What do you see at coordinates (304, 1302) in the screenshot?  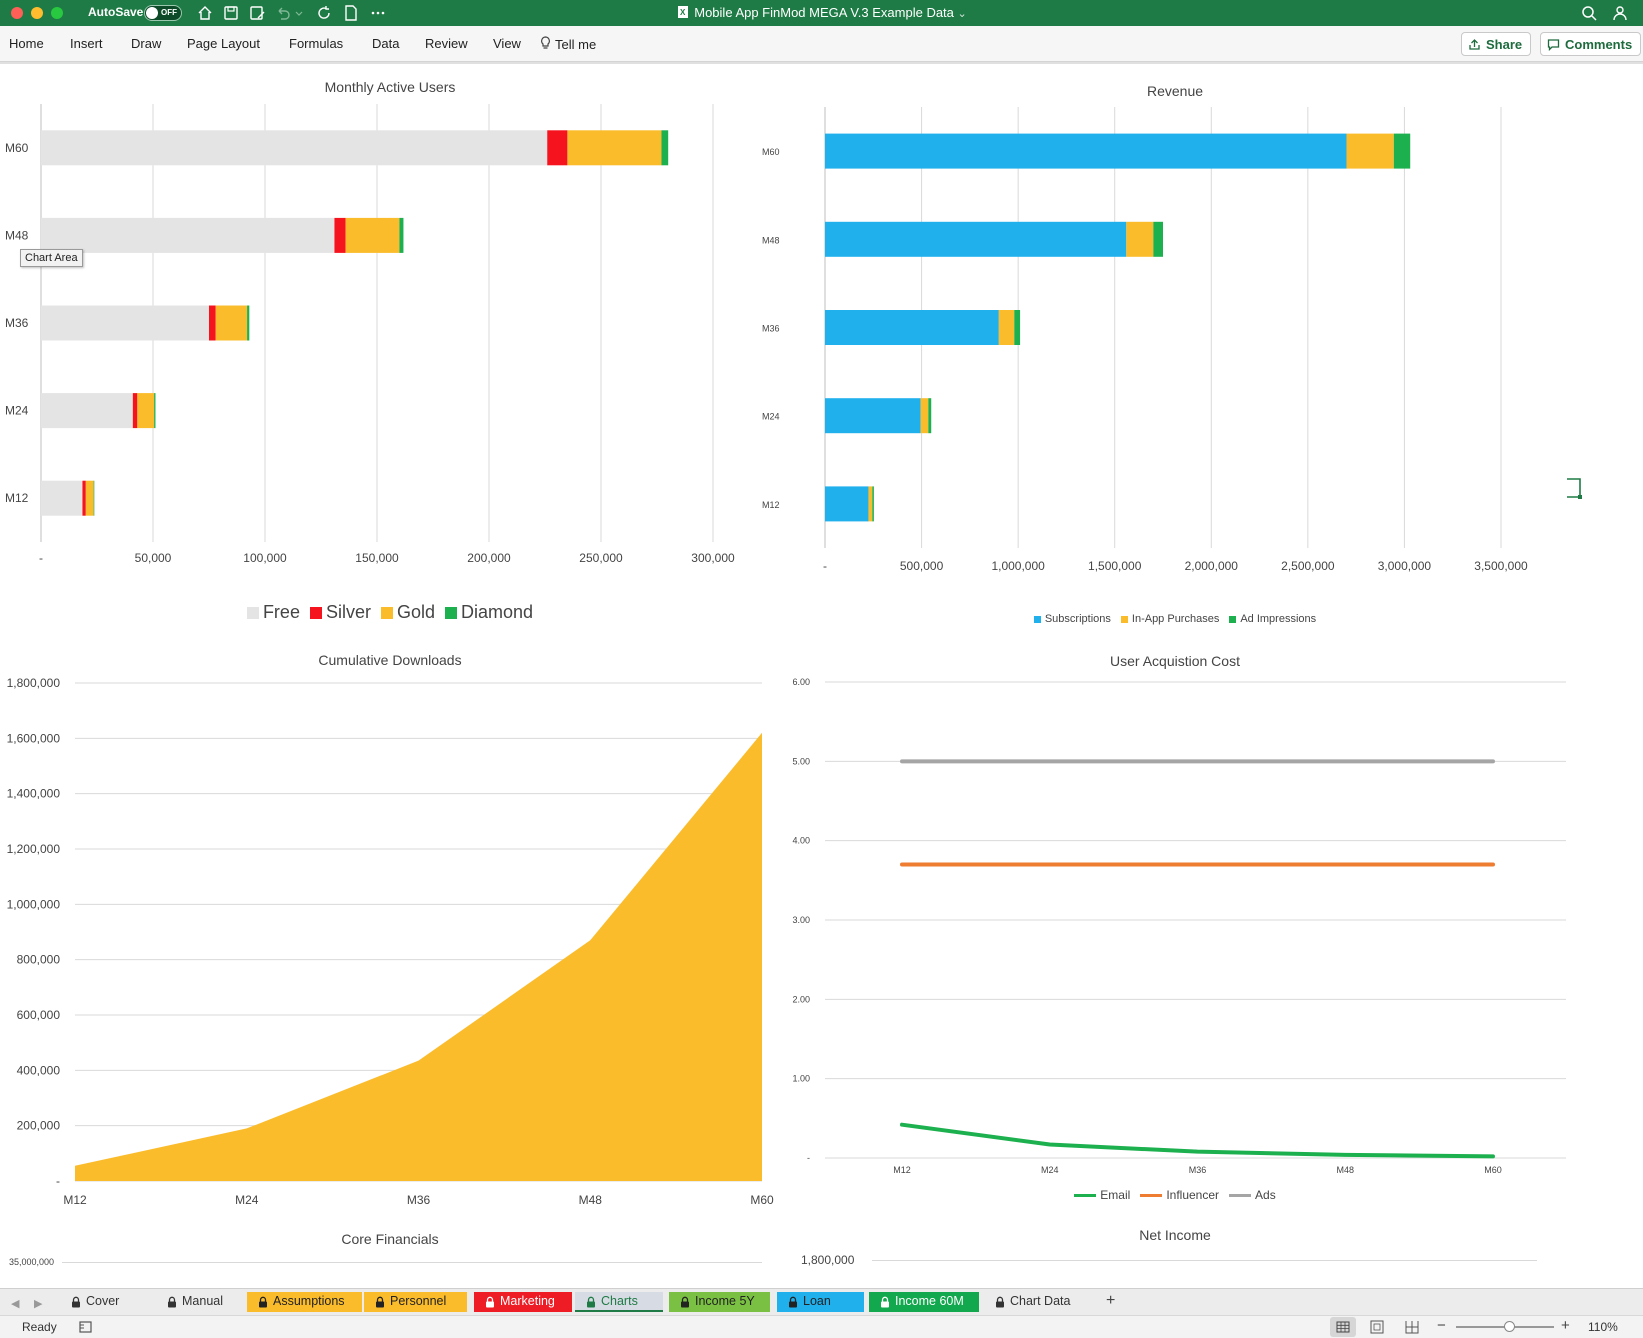 I see `sheet-tab-assumptions: Assumptions` at bounding box center [304, 1302].